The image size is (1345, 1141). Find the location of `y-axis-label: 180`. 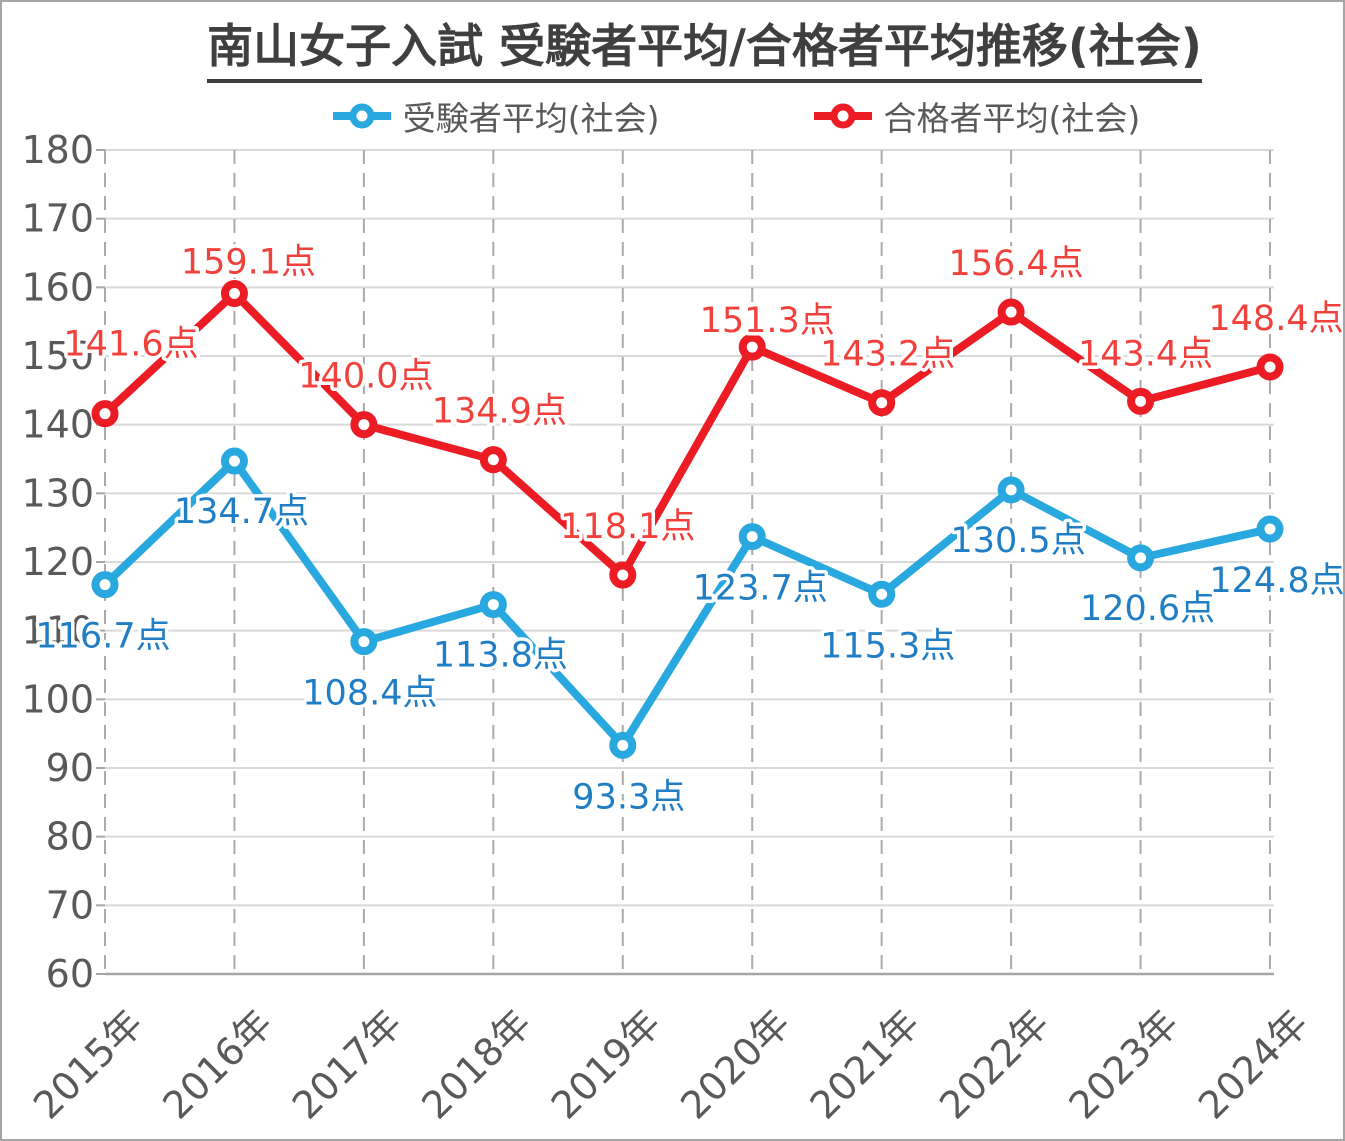

y-axis-label: 180 is located at coordinates (57, 150).